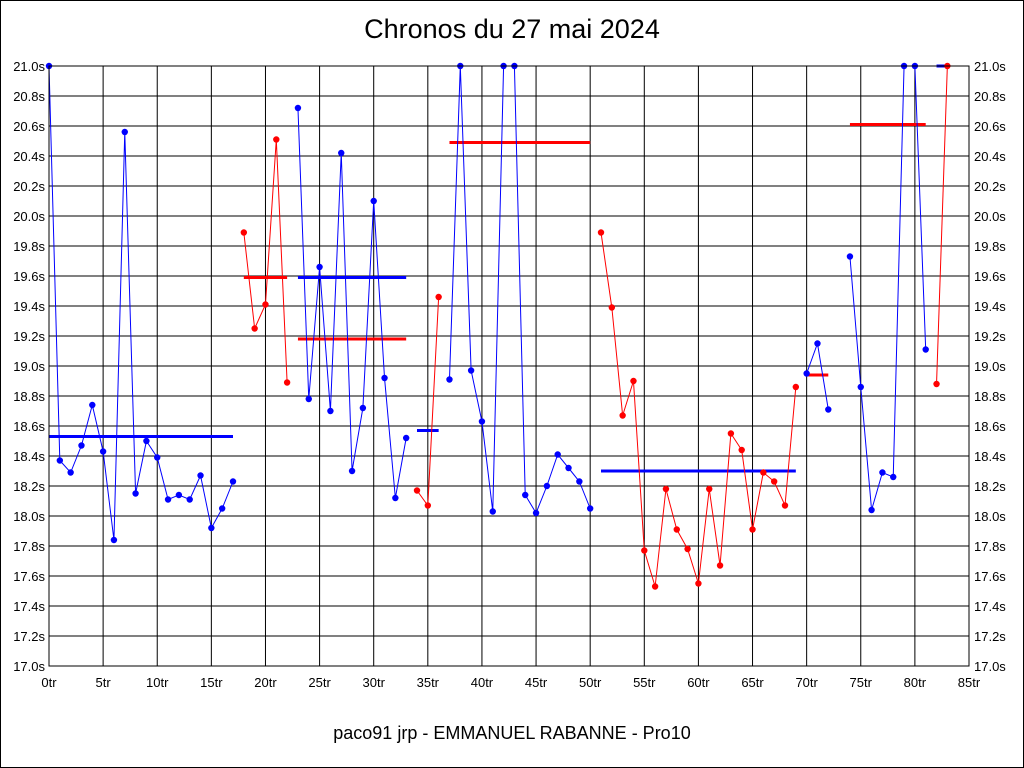  I want to click on y-tick-label-left: 20.6s, so click(29, 126).